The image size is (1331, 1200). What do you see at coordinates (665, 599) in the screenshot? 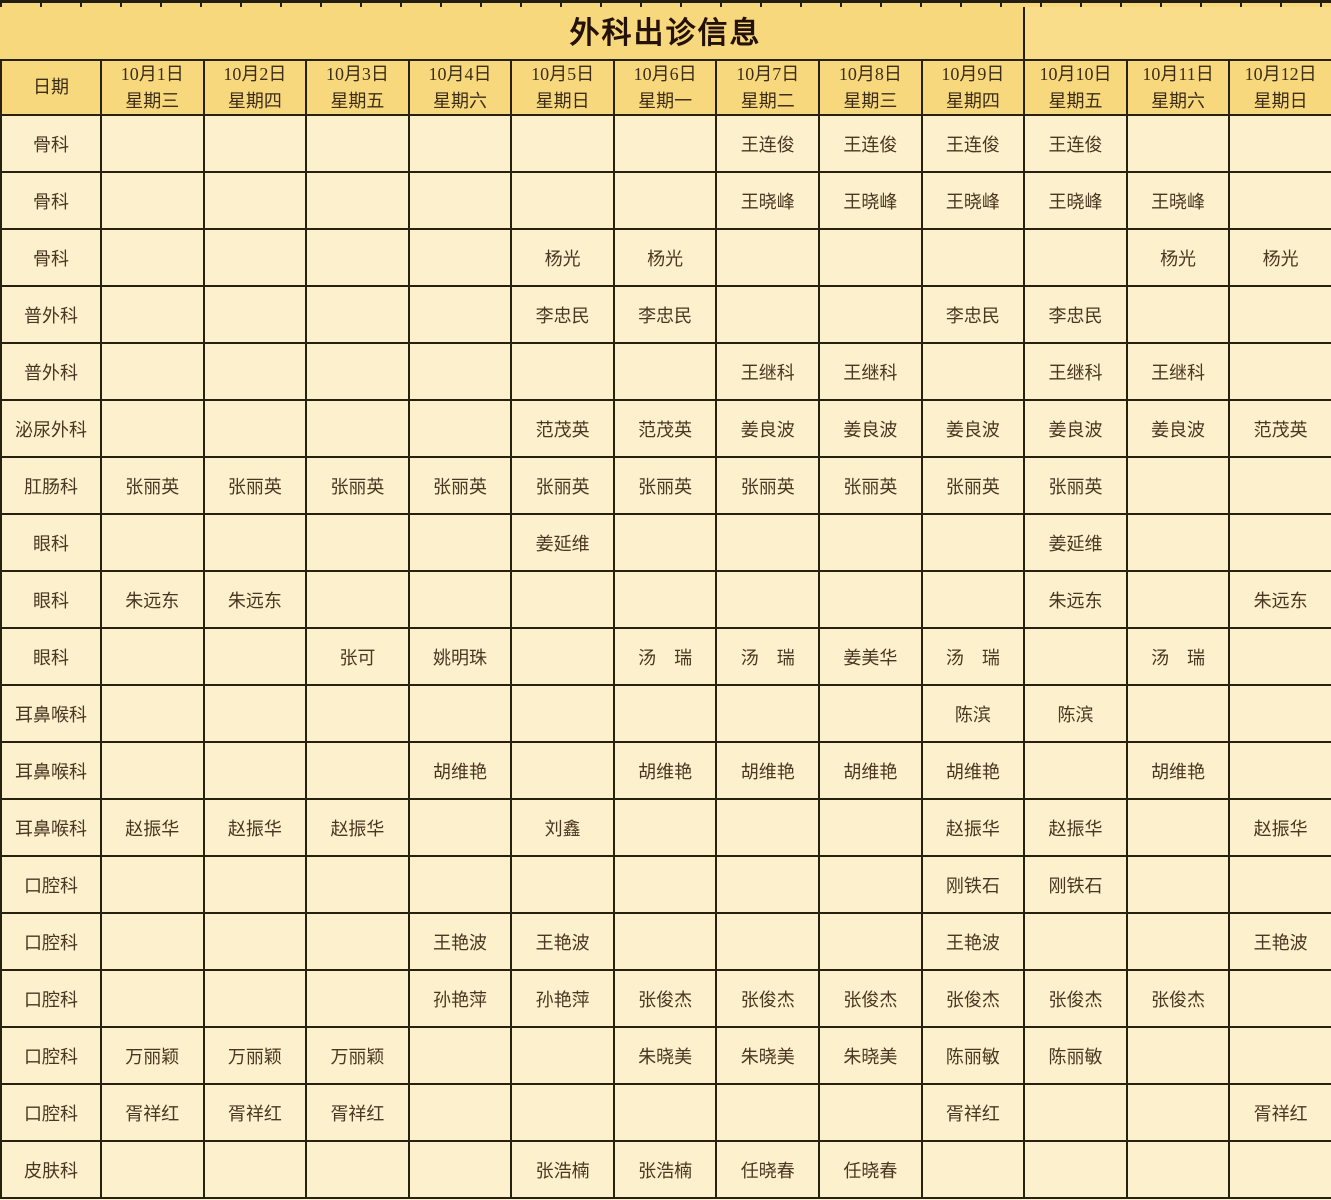
I see `table-row: 眼科 朱远东 朱远东 朱远东 朱远东` at bounding box center [665, 599].